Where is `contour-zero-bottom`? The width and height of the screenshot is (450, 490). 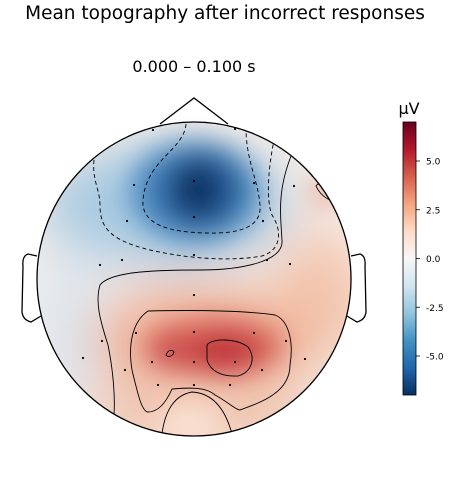
contour-zero-bottom is located at coordinates (197, 413).